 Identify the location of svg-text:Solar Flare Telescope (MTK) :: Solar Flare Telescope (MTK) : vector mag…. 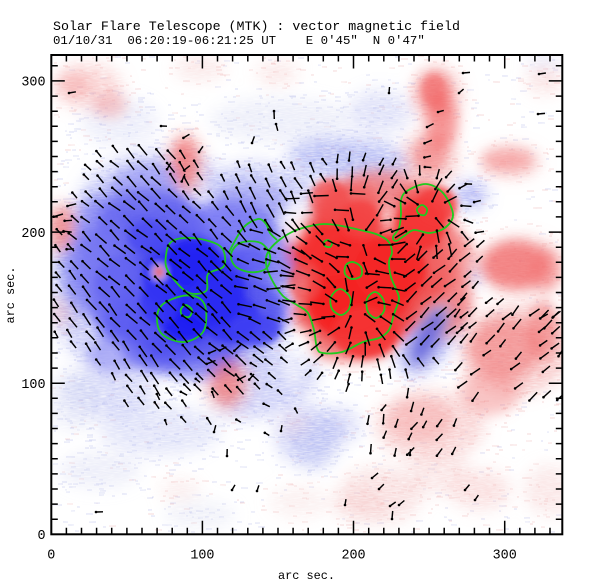
(256, 26).